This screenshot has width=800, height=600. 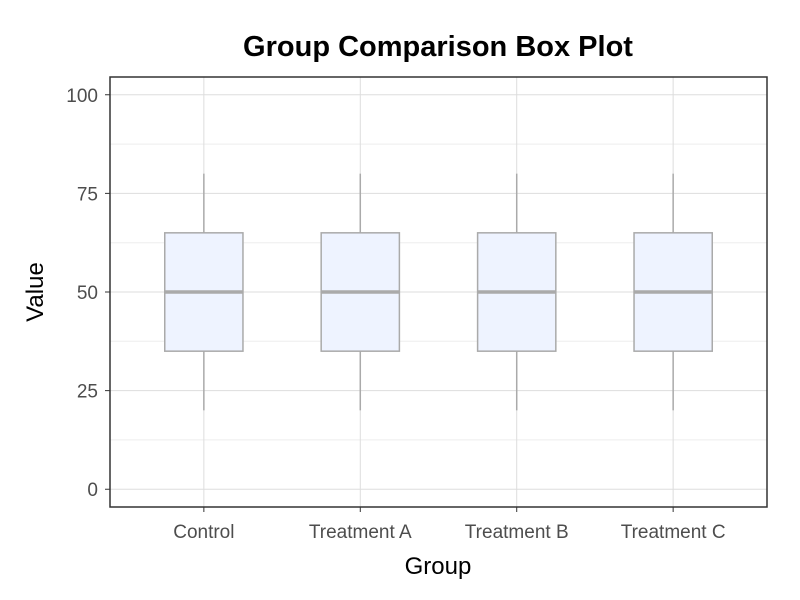 What do you see at coordinates (87, 392) in the screenshot?
I see `y-tick-label: 25` at bounding box center [87, 392].